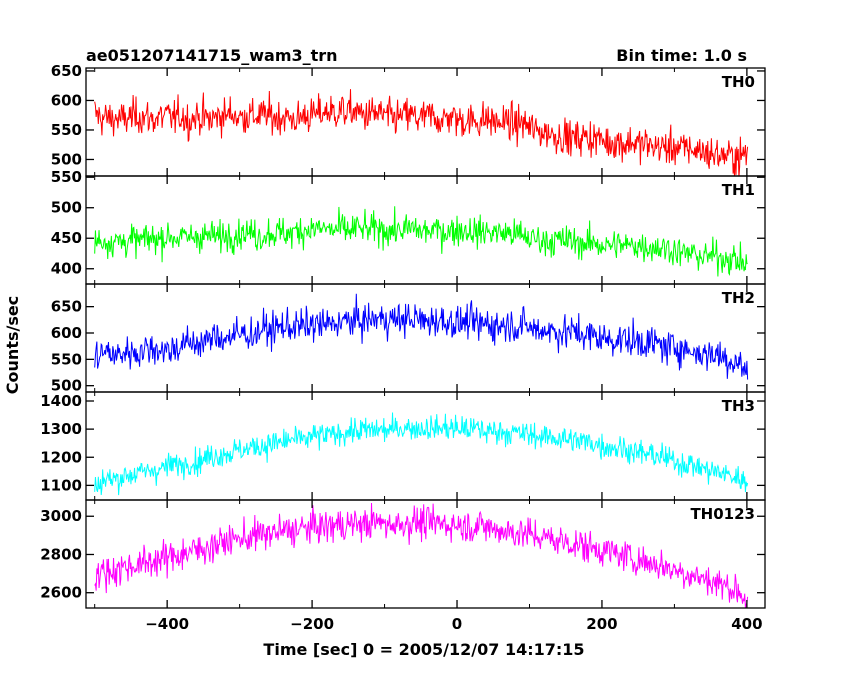 The image size is (850, 680). I want to click on panel-th3: 1100 1200 1300 1400 TH3, so click(403, 446).